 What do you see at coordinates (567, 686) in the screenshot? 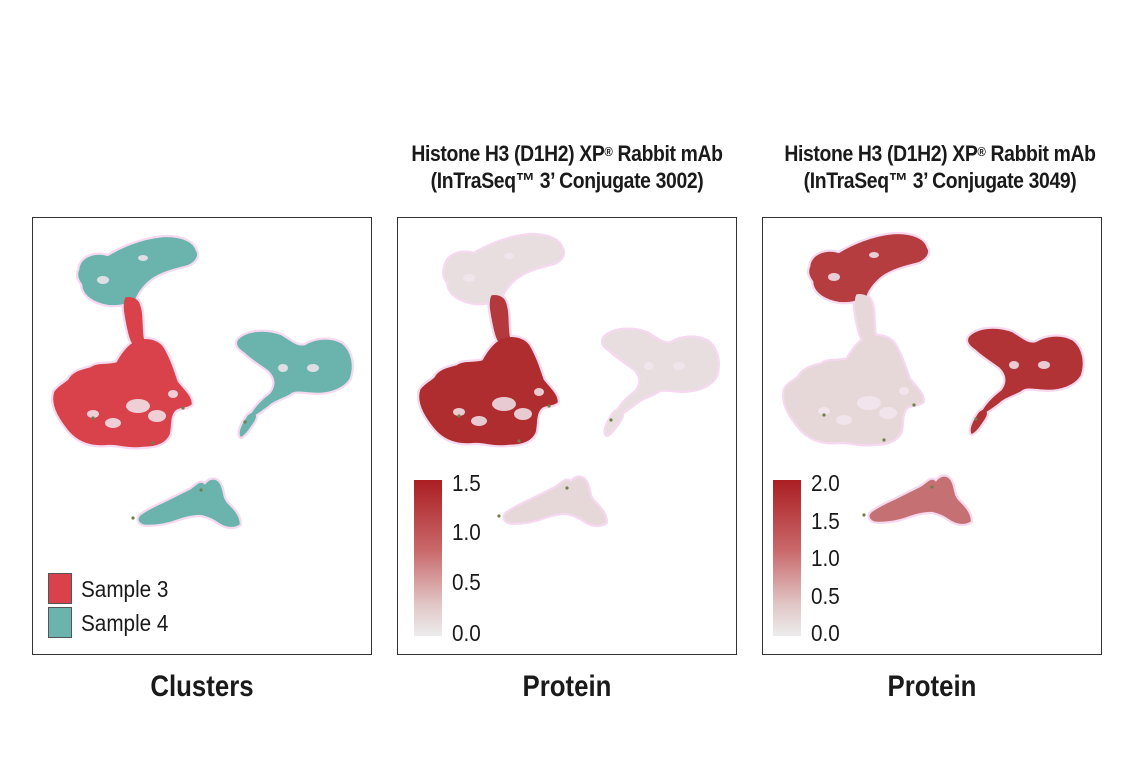
I see `caption-protein-3002: Protein` at bounding box center [567, 686].